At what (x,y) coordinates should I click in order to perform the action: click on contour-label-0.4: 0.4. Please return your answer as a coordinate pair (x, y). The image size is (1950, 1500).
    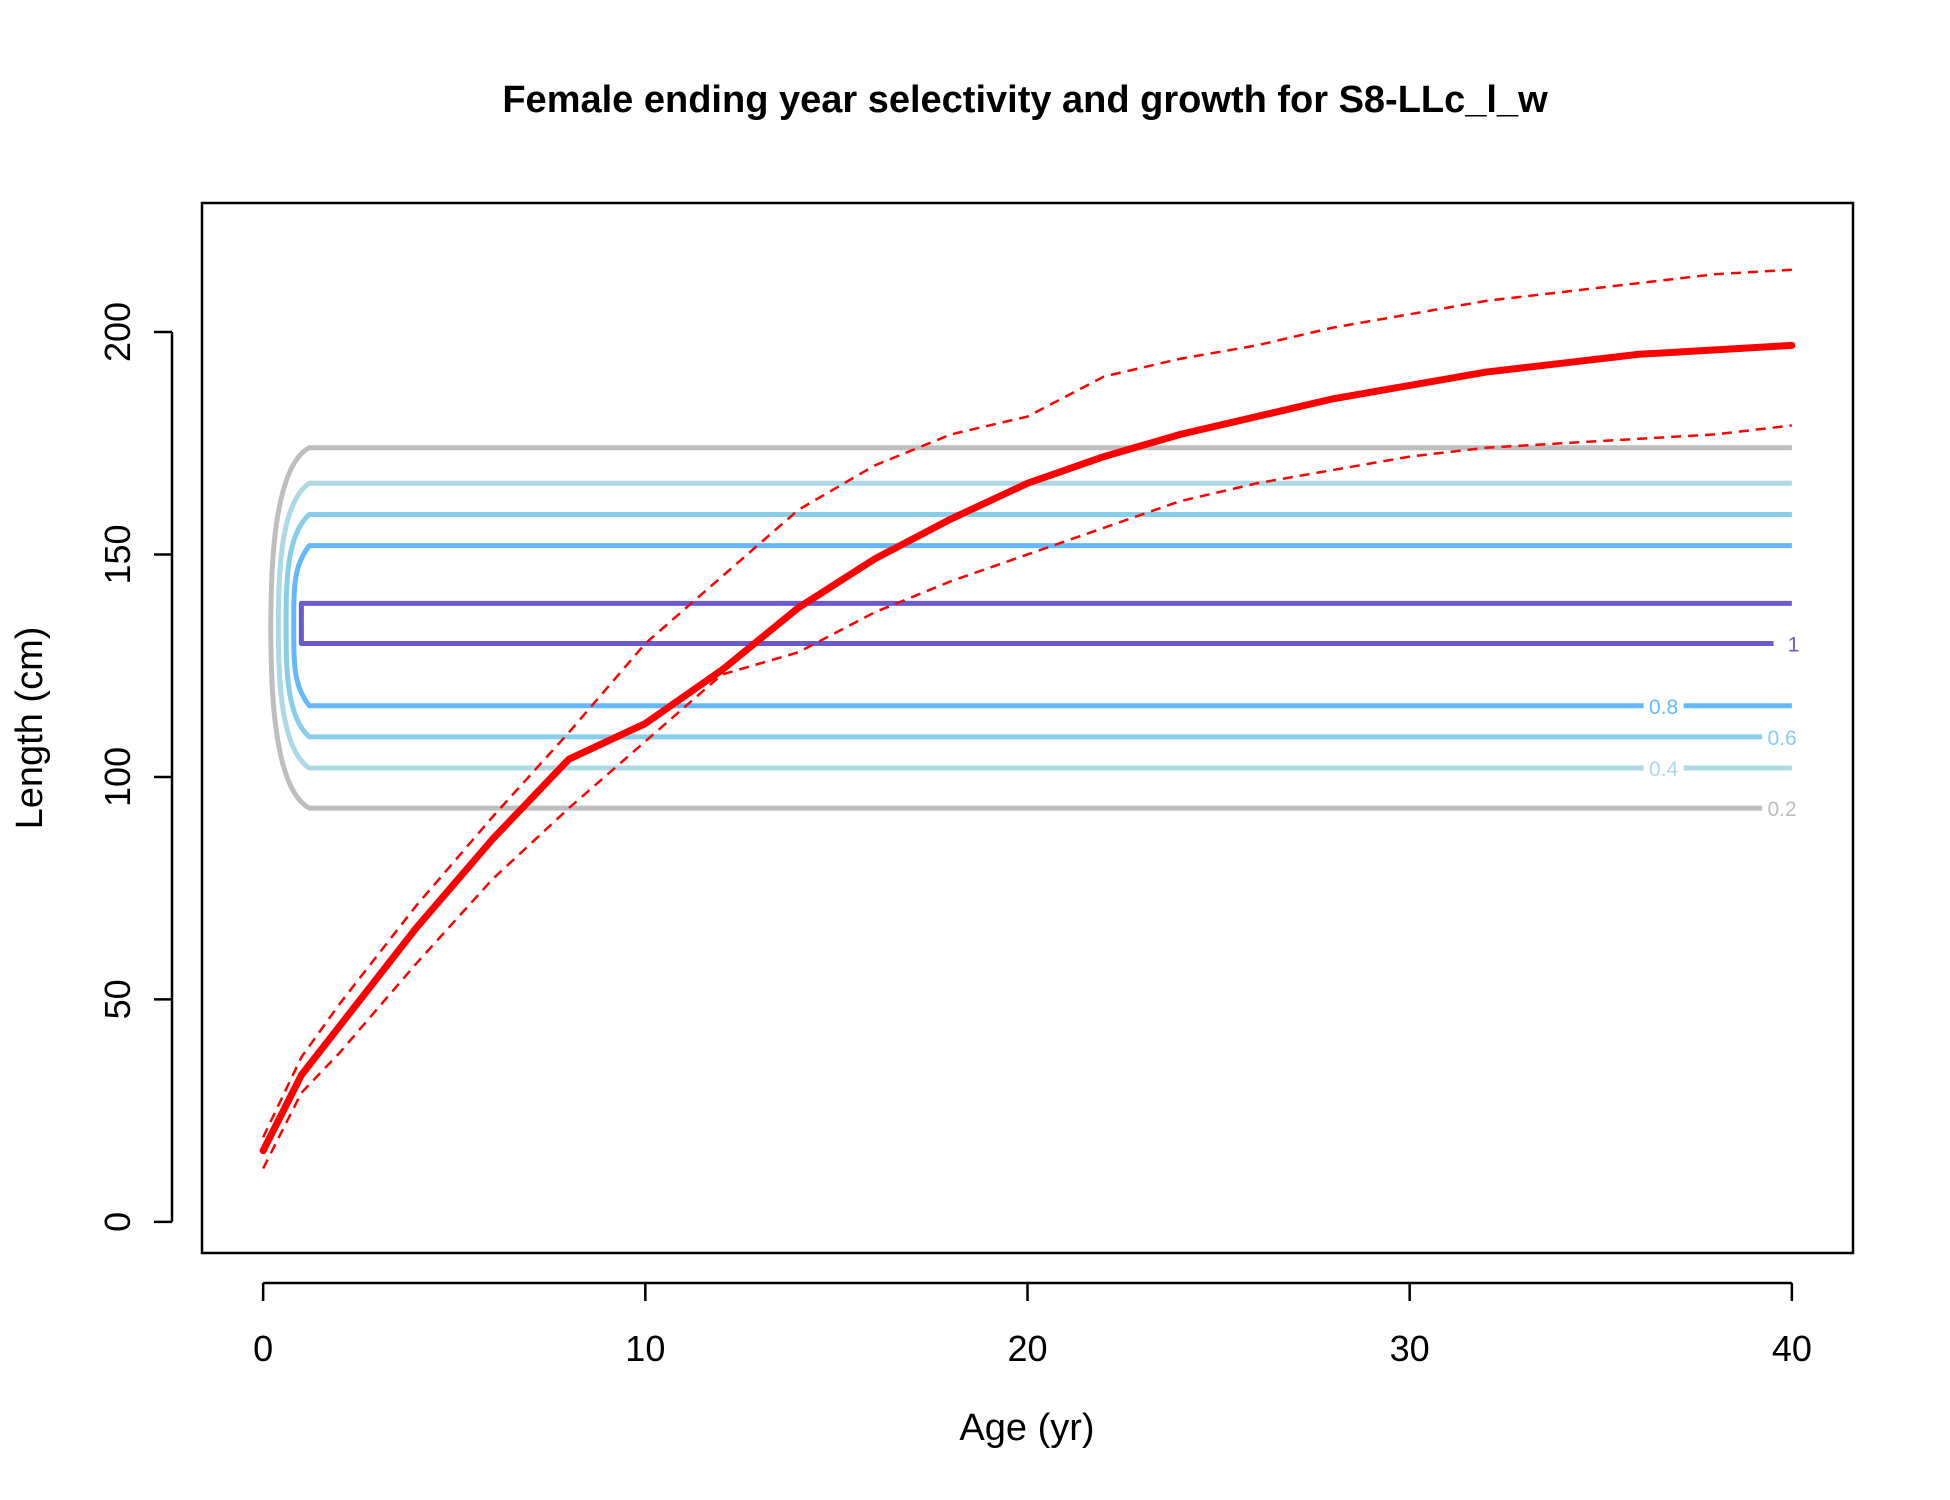
    Looking at the image, I should click on (1664, 769).